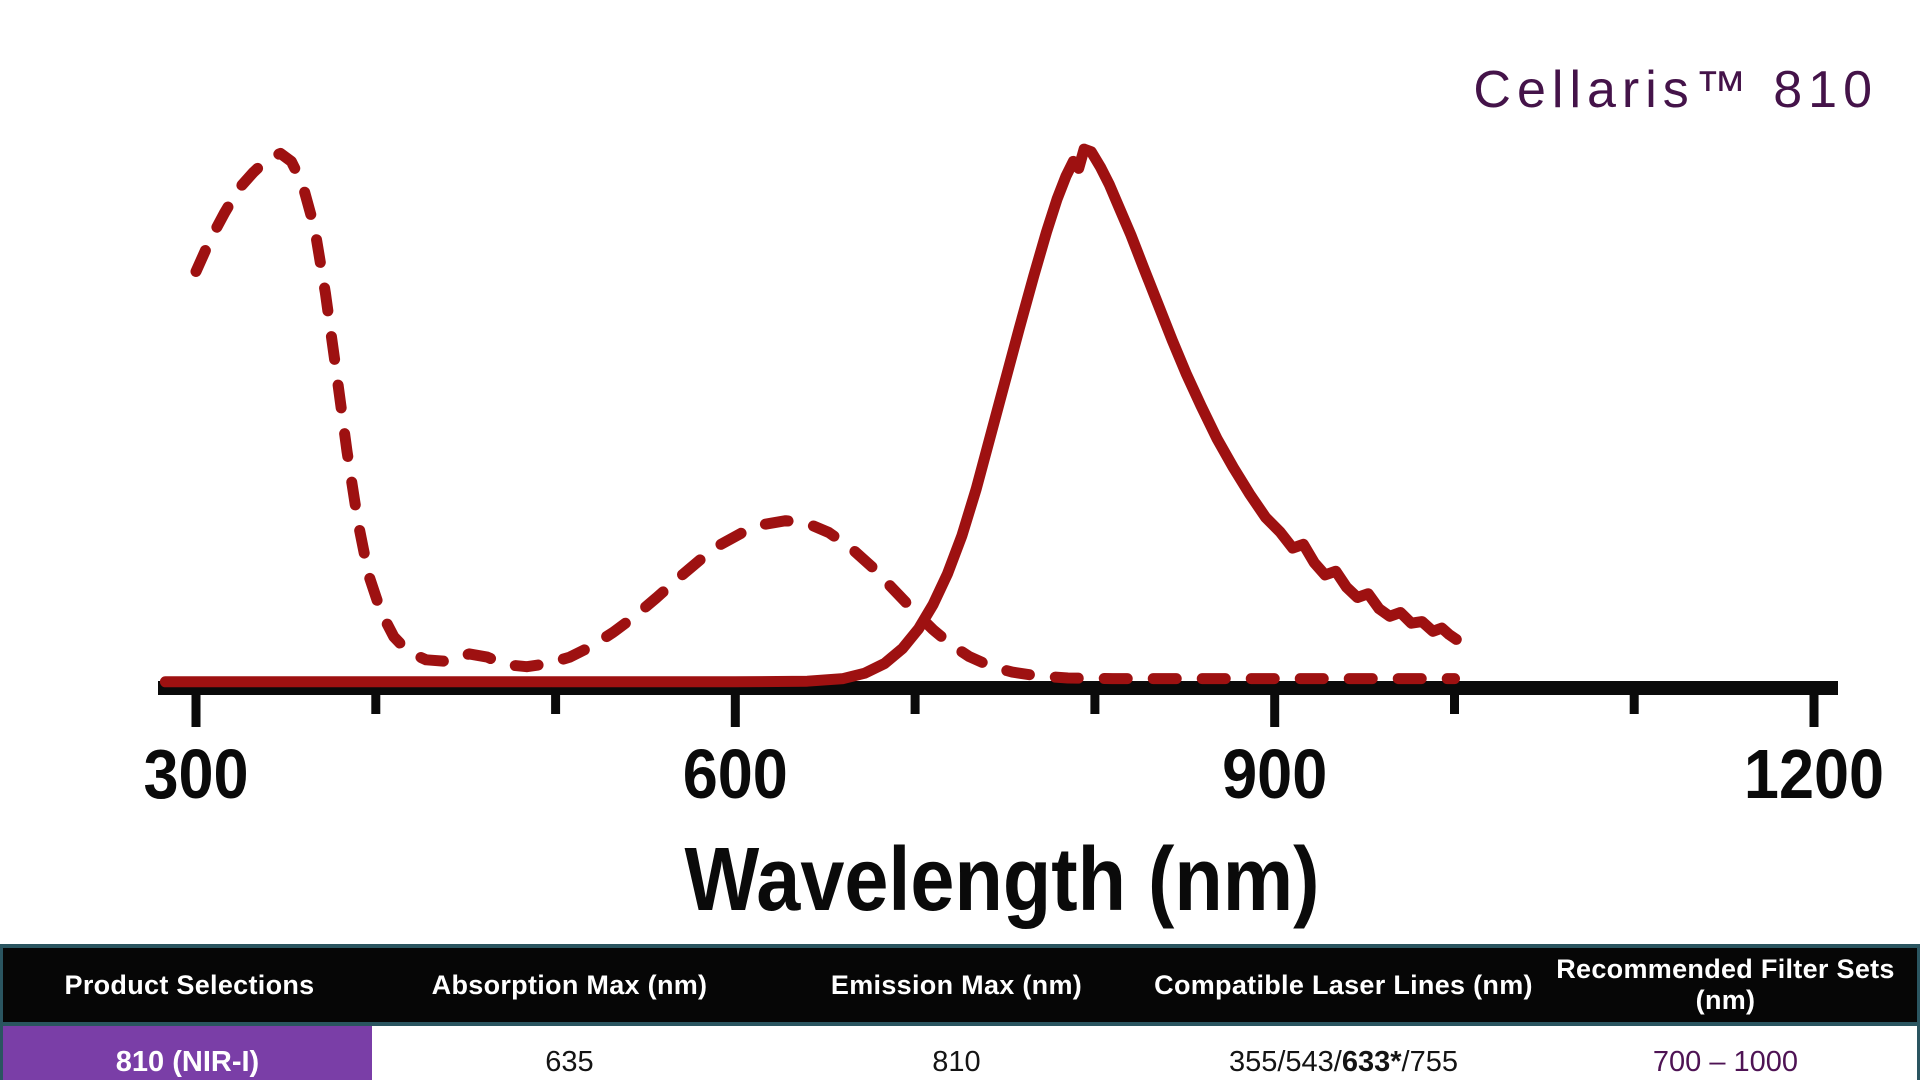 This screenshot has height=1080, width=1920. I want to click on x-axis-title: Wavelength (nm), so click(1001, 878).